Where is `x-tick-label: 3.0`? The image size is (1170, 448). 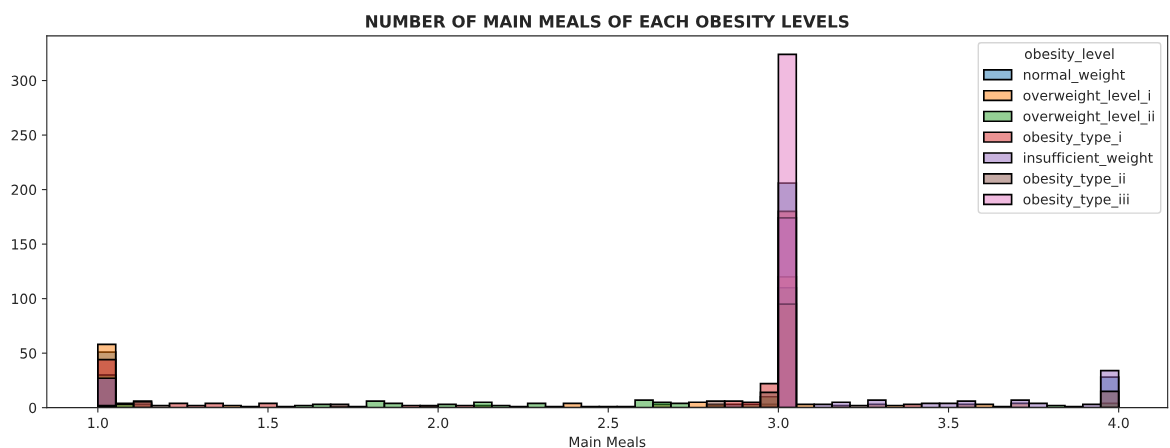 x-tick-label: 3.0 is located at coordinates (778, 423).